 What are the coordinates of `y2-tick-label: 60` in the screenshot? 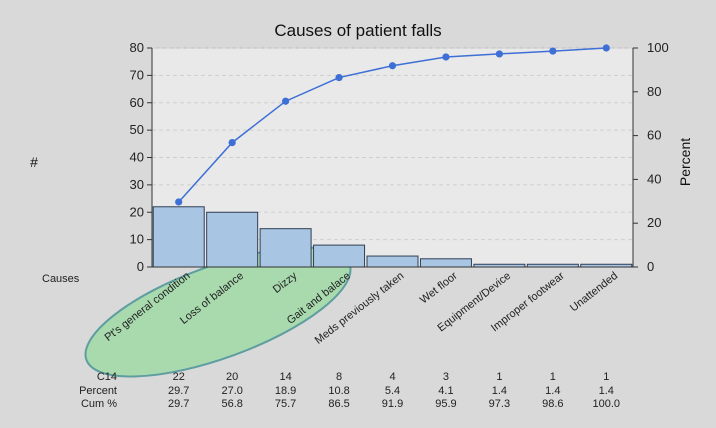 It's located at (654, 135).